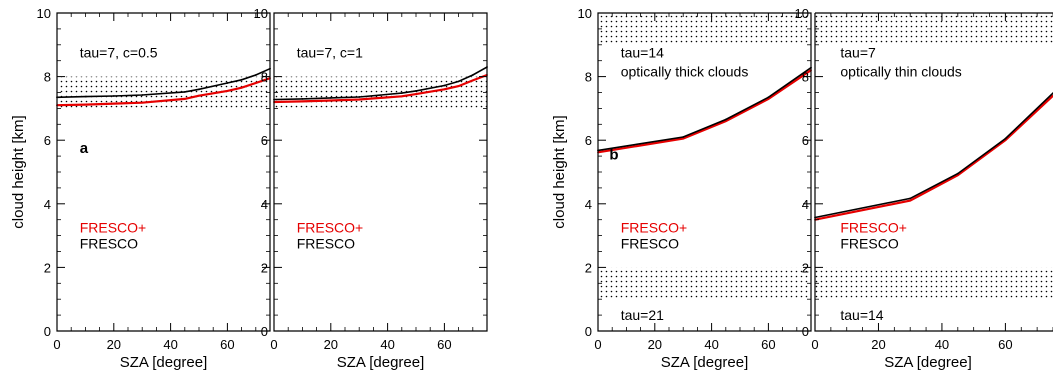 The width and height of the screenshot is (1053, 377). I want to click on annotation-text: tau=21, so click(642, 315).